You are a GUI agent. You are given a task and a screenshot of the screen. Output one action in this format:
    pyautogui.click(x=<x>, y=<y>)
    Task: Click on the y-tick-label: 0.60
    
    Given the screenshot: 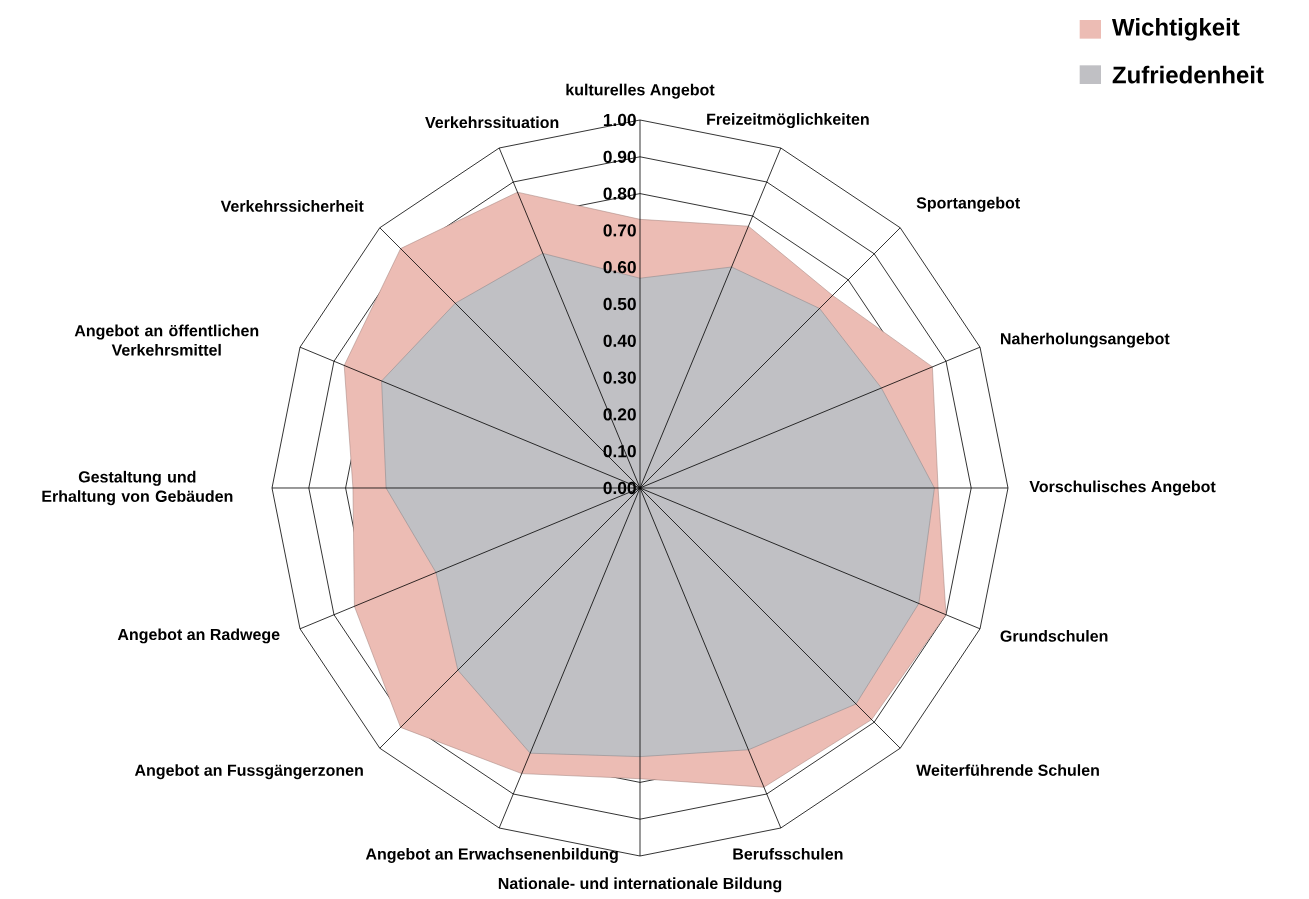 What is the action you would take?
    pyautogui.click(x=619, y=267)
    